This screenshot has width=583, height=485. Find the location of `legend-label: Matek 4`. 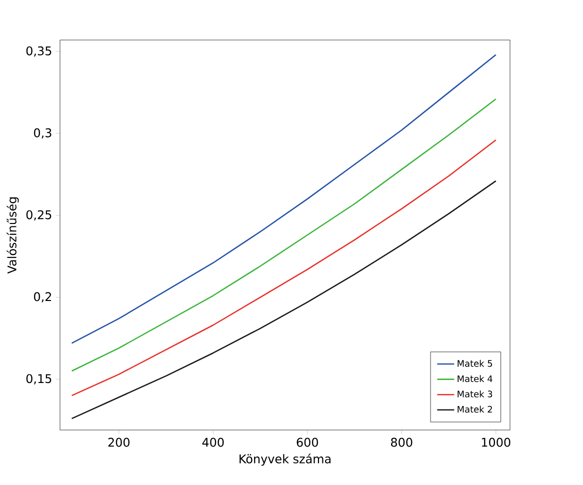

legend-label: Matek 4 is located at coordinates (475, 378).